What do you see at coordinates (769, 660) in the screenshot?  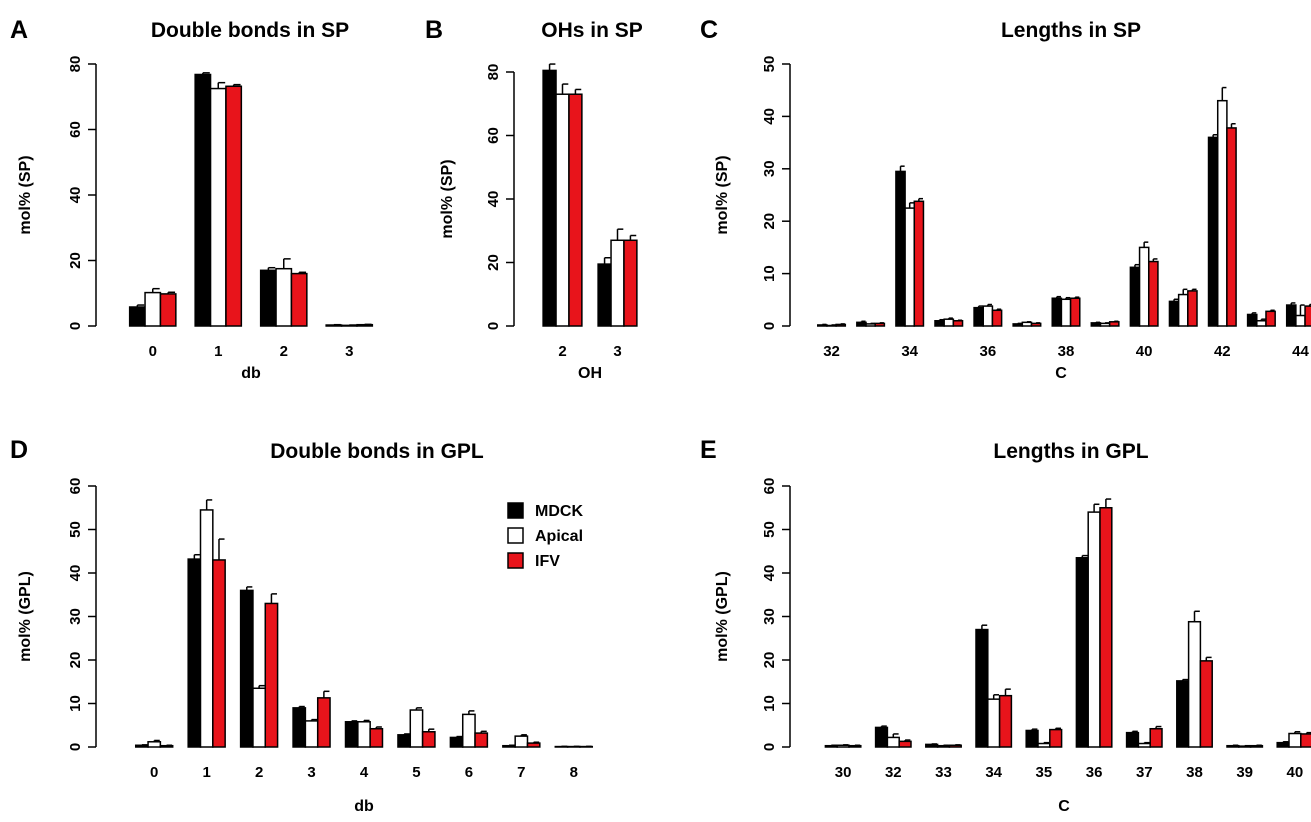 I see `y-tick-label: 20` at bounding box center [769, 660].